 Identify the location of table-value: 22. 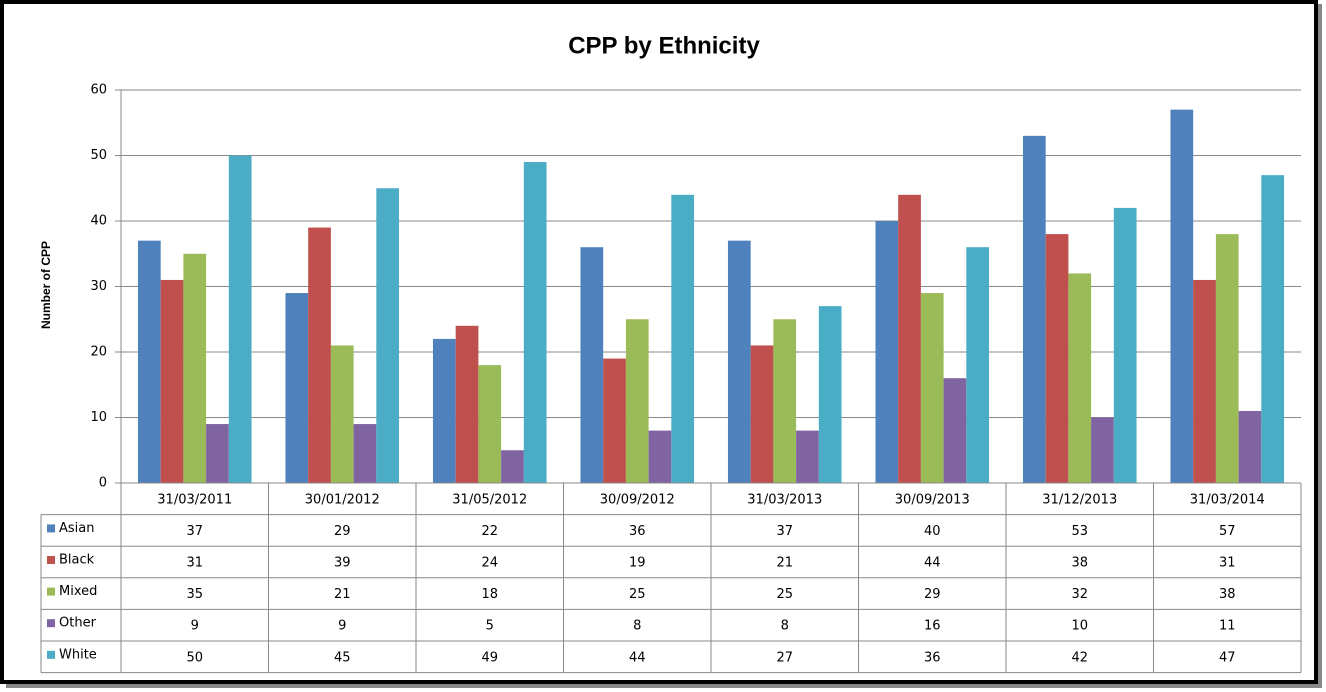
(489, 531).